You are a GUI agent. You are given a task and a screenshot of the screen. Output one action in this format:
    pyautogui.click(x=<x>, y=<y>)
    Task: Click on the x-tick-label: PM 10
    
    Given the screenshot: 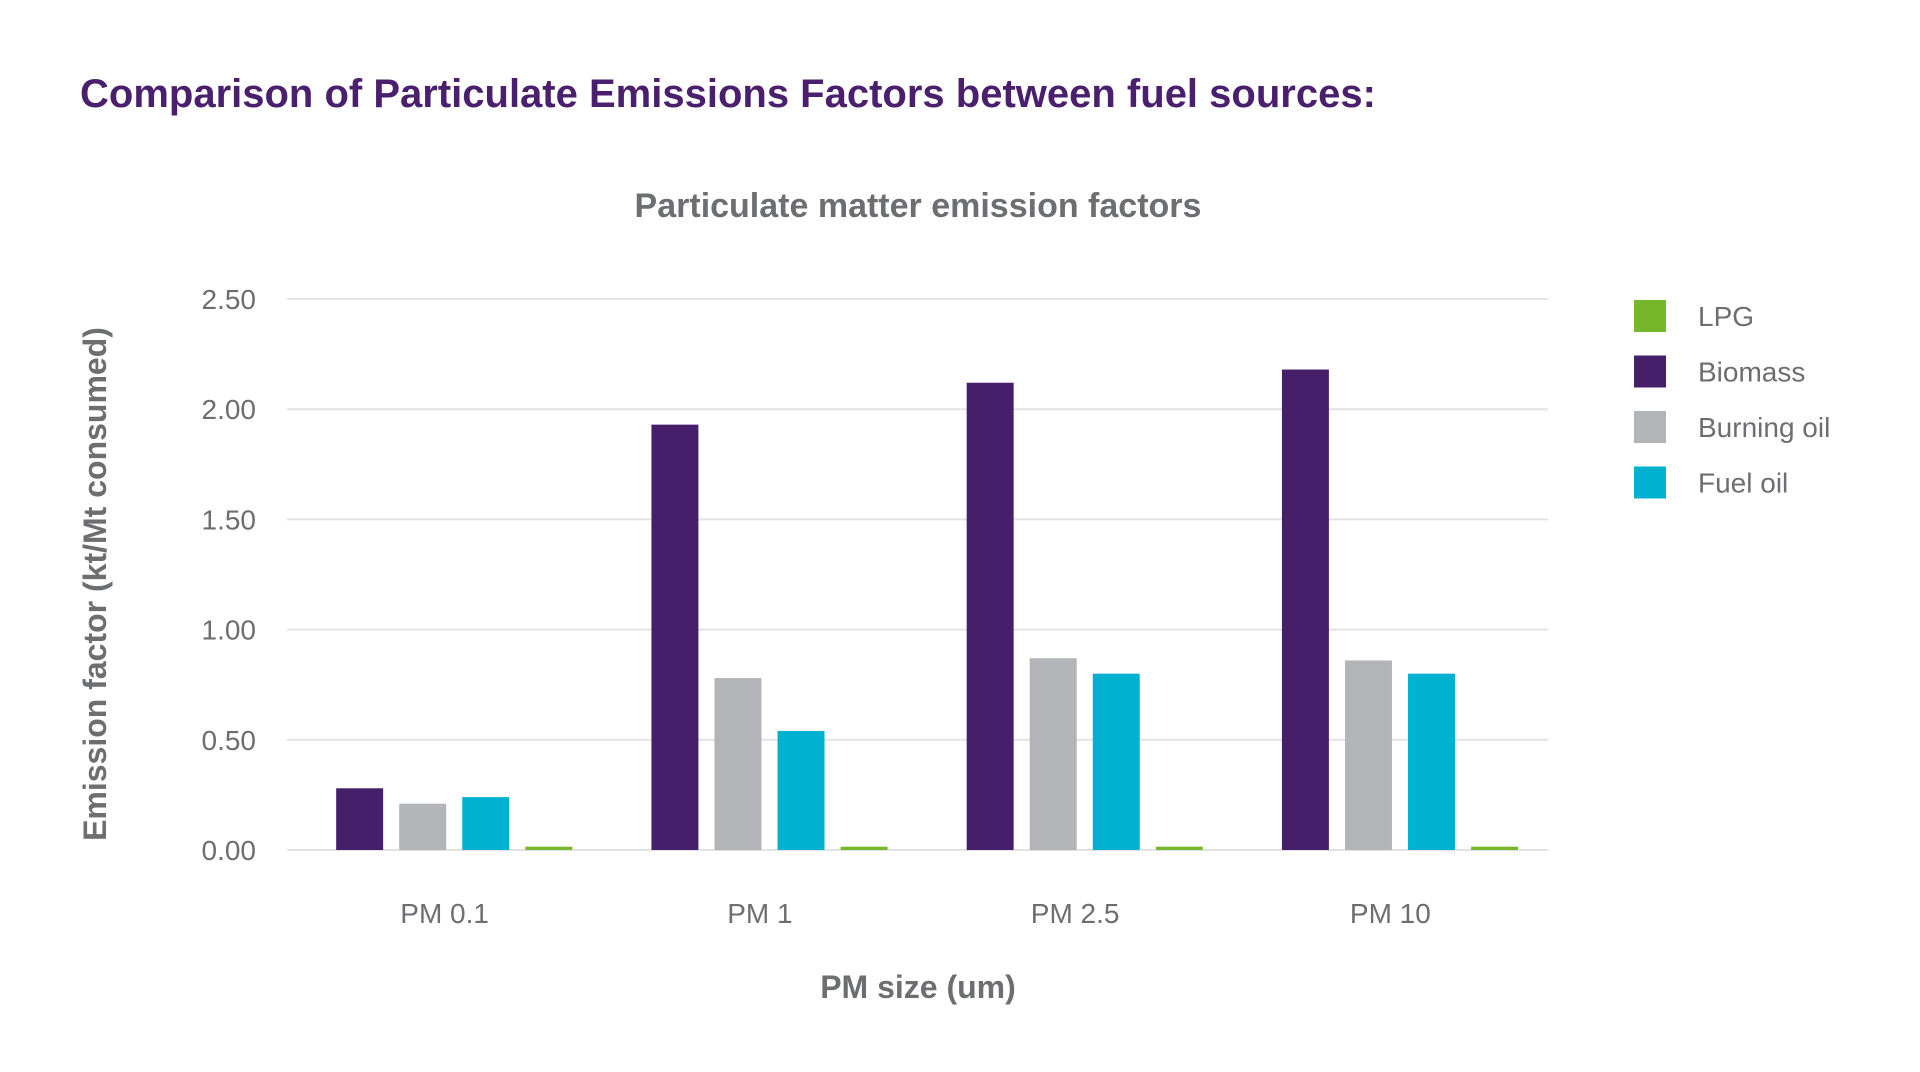 What is the action you would take?
    pyautogui.click(x=1390, y=913)
    